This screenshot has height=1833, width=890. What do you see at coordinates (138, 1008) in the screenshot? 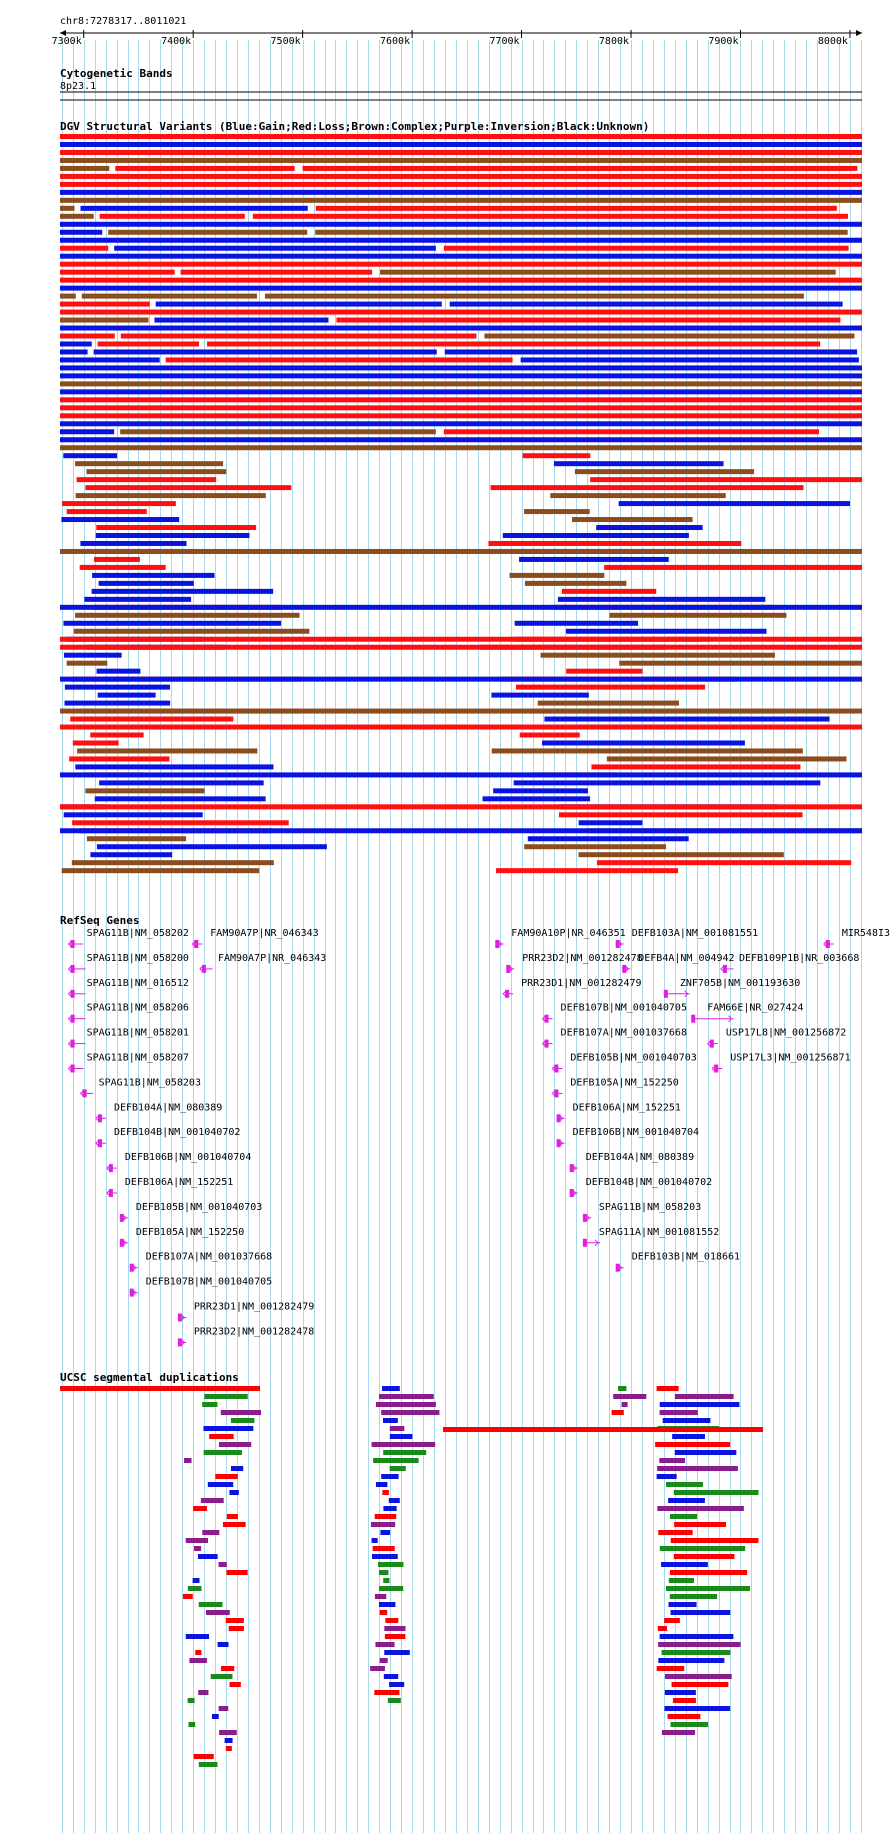
I see `refseq-gene-label: SPAG11B|NM_058206` at bounding box center [138, 1008].